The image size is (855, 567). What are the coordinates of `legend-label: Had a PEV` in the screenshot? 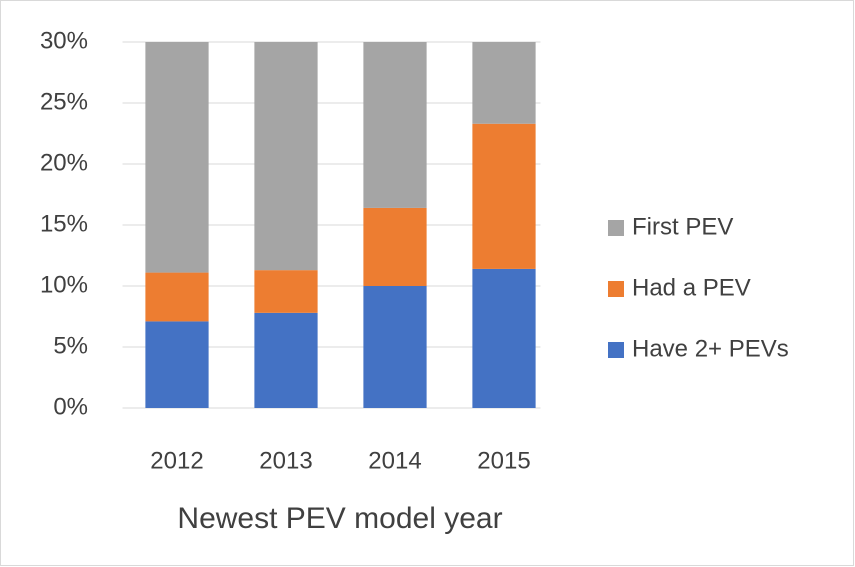 It's located at (691, 287).